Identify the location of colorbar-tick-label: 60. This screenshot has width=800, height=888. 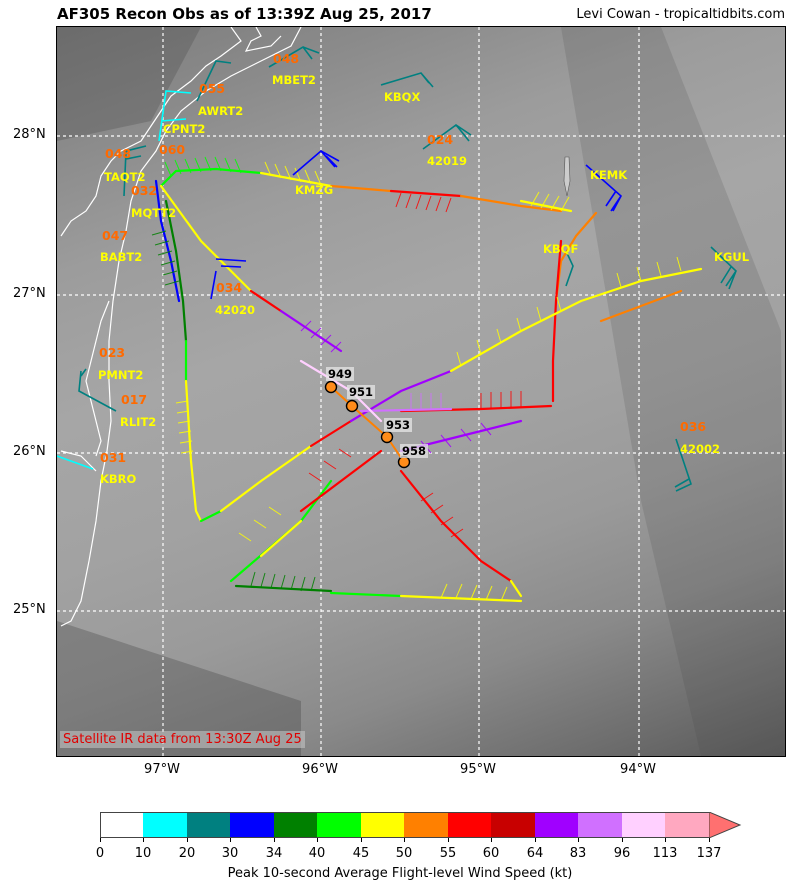
(491, 853).